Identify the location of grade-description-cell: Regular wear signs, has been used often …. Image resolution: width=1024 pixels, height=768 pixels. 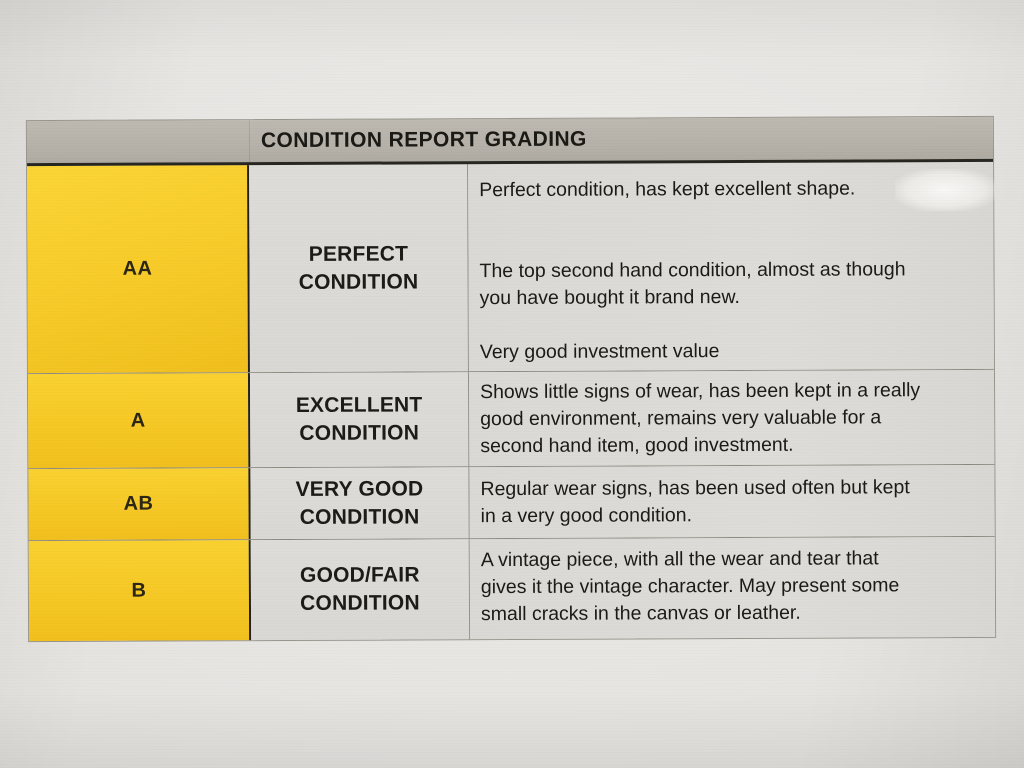
(732, 501).